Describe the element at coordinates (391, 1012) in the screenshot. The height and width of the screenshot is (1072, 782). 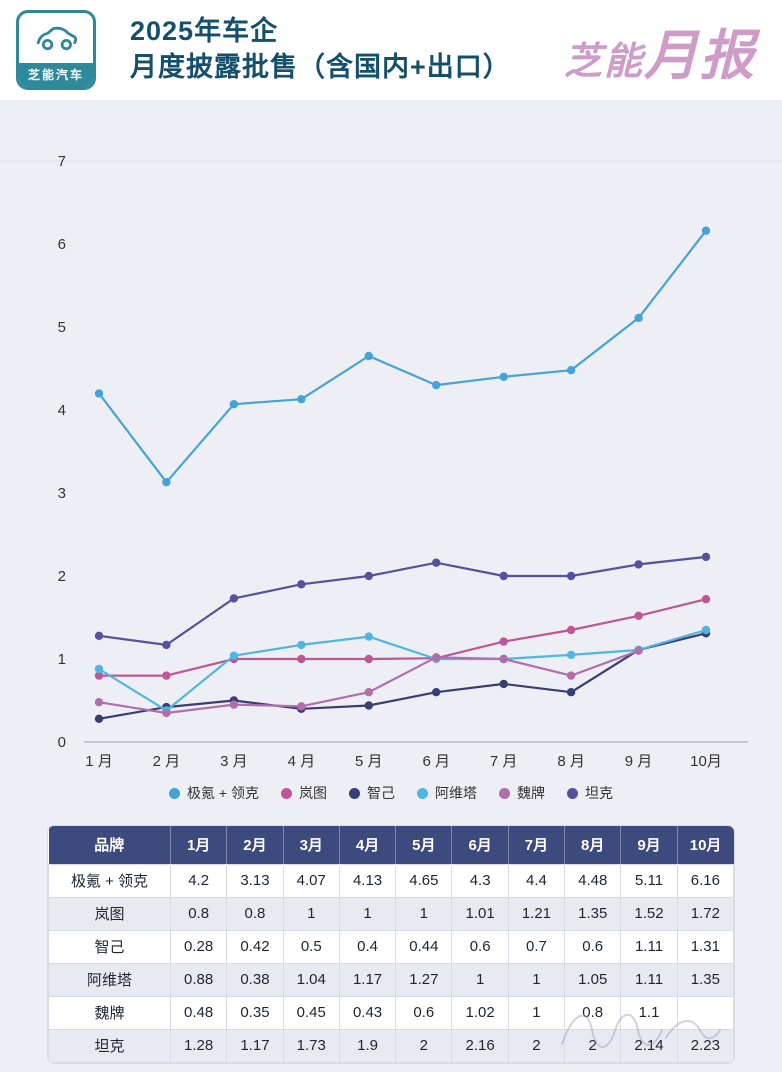
I see `table-row: 魏牌 0.48 0.35 0.45 0.43 0.6 1.02 1 0.8 1.1` at that location.